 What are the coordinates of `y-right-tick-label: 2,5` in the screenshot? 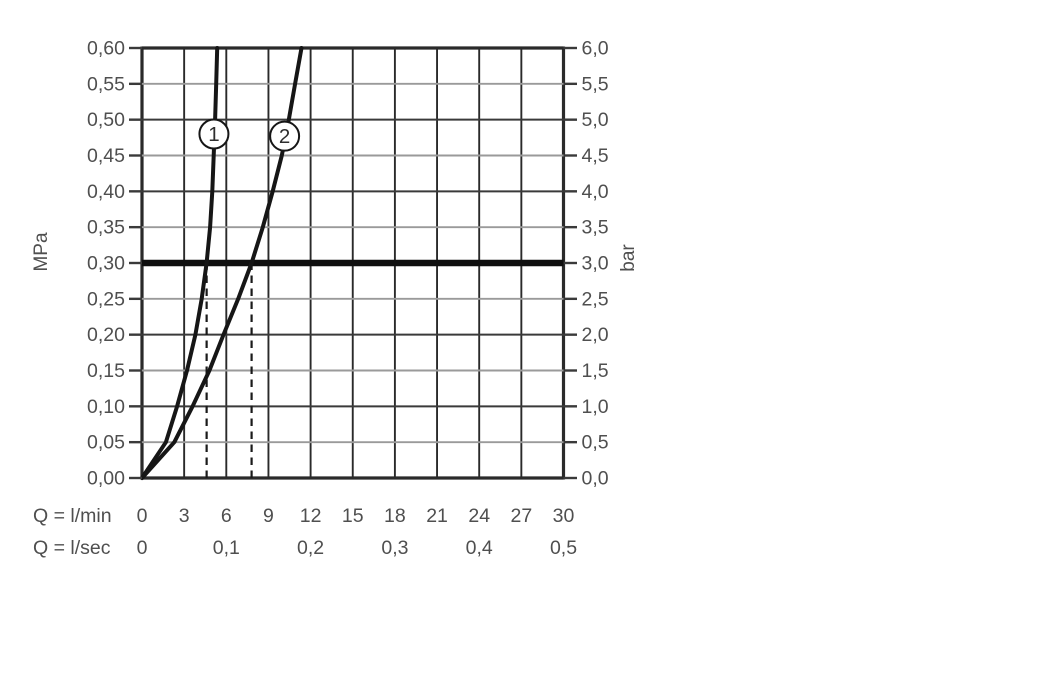 It's located at (595, 299).